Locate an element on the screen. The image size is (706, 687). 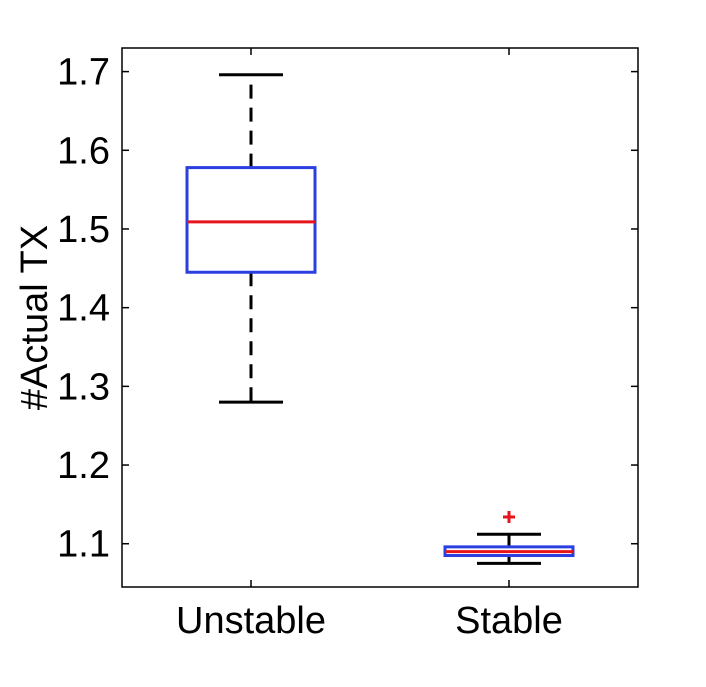
y-axis-label: #Actual TX is located at coordinates (35, 317).